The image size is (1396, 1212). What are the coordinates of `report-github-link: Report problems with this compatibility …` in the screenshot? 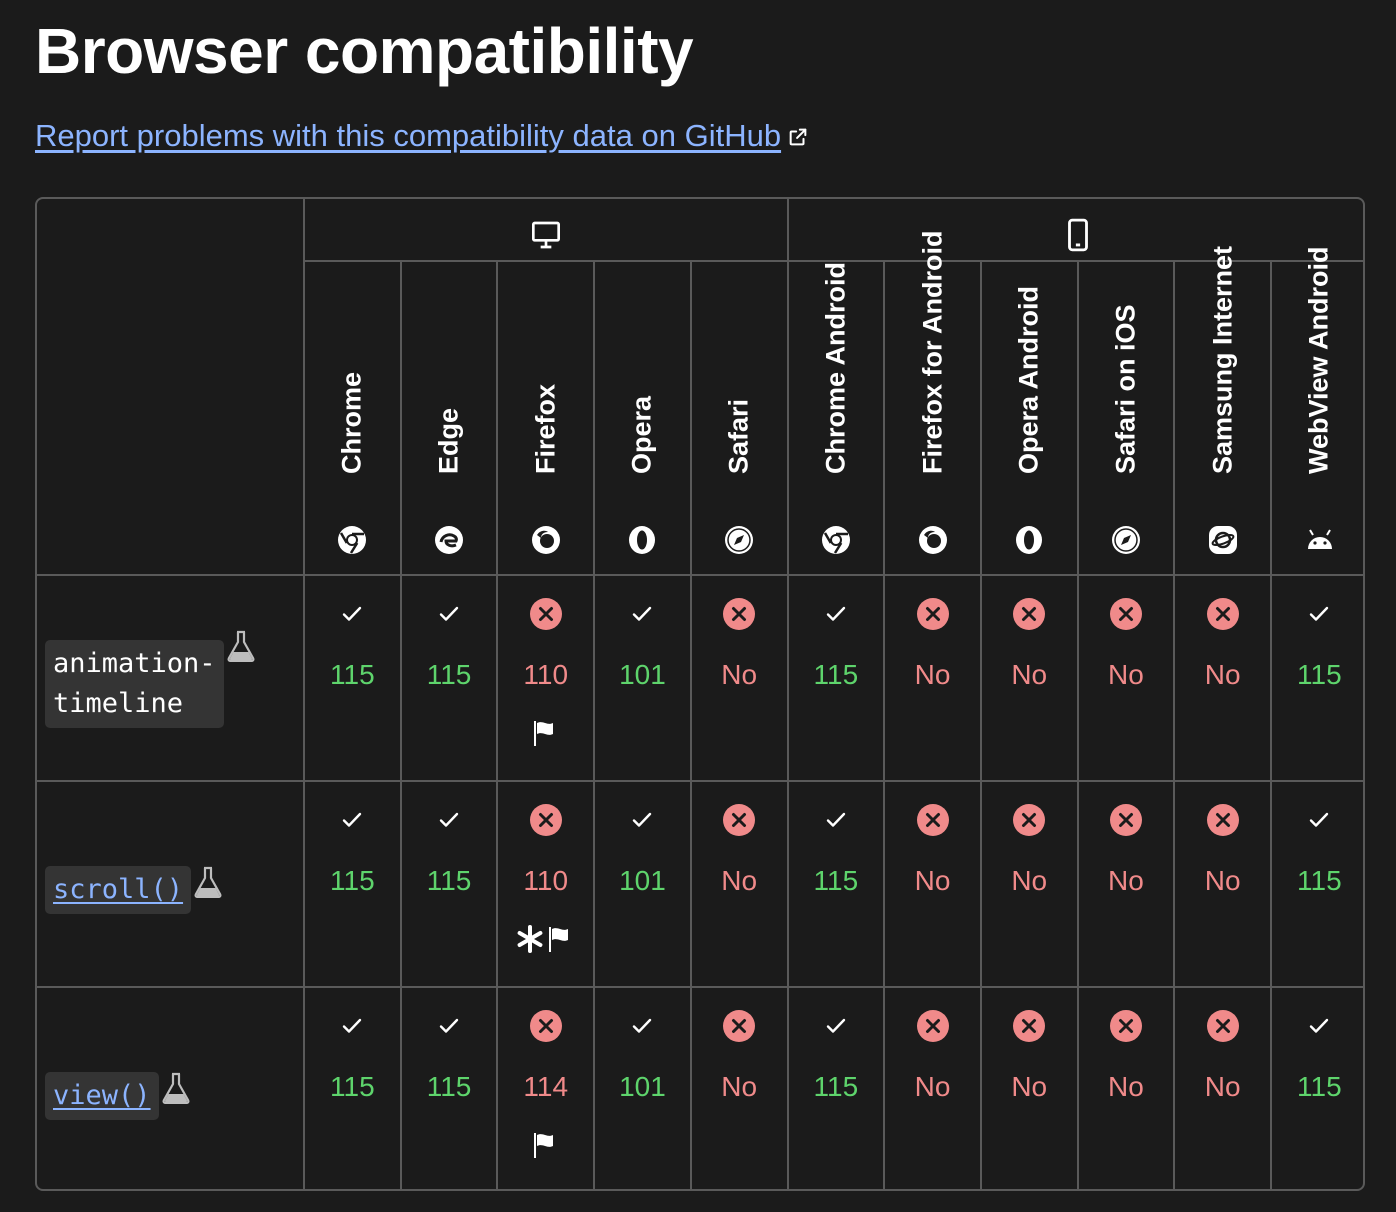 It's located at (422, 137).